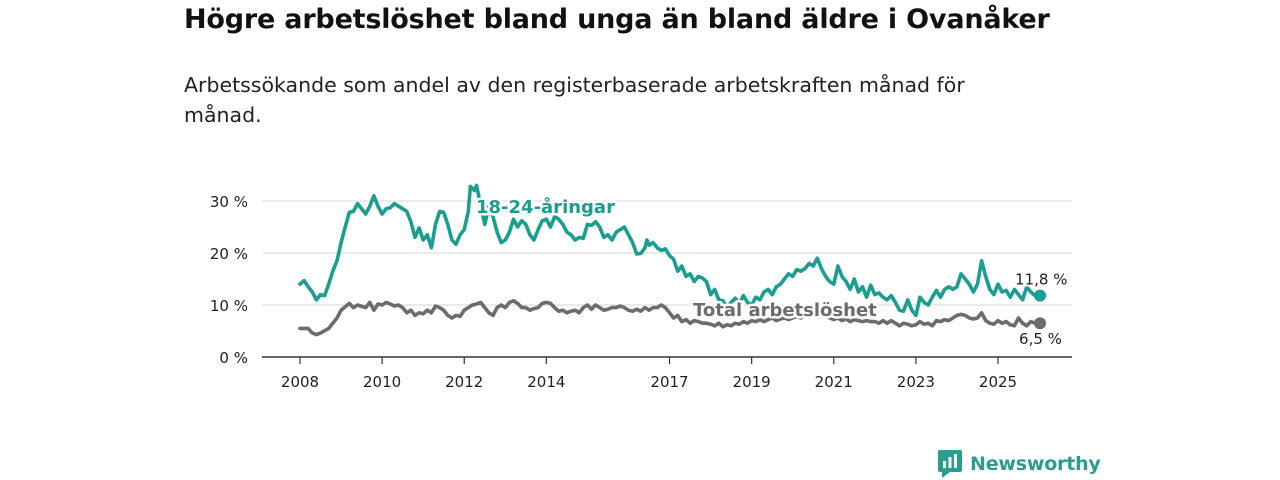 This screenshot has height=480, width=1280. Describe the element at coordinates (545, 207) in the screenshot. I see `series-label-youth: 18-24-åringar` at that location.